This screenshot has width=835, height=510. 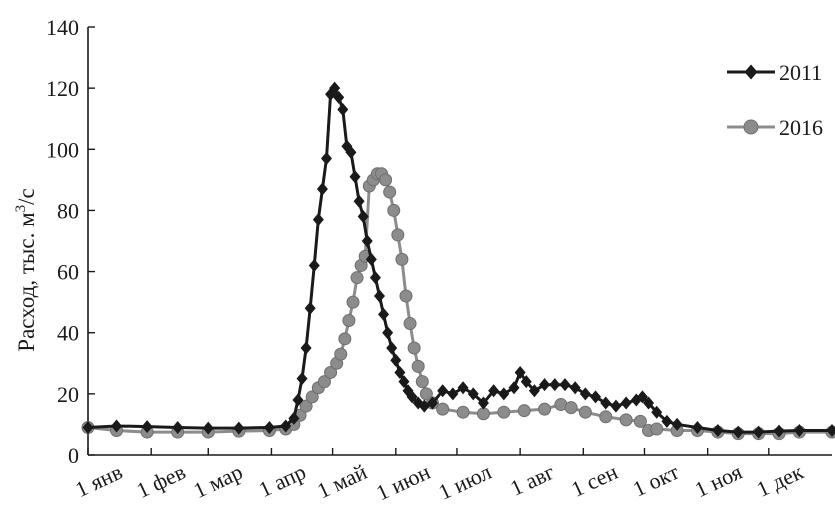 I want to click on legend-label-2011: 2011, so click(x=800, y=72).